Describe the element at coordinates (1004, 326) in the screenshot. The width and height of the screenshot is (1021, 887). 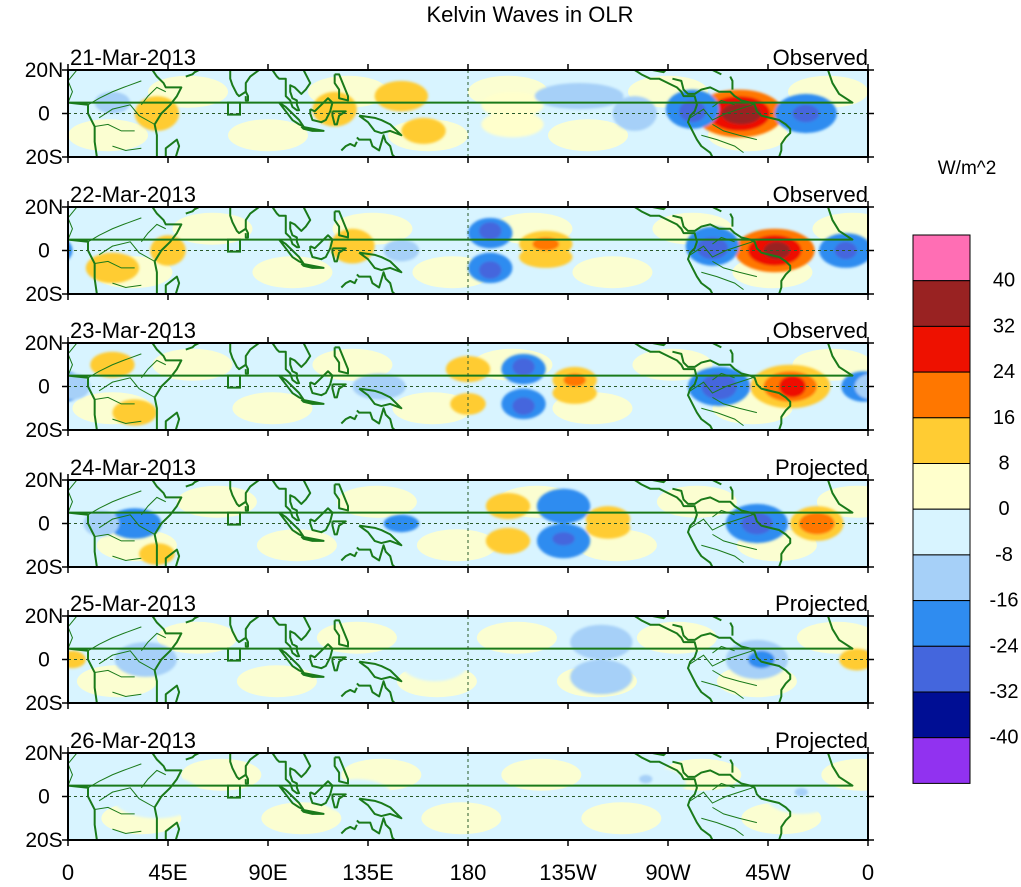
I see `colorbar-level-label: 32` at that location.